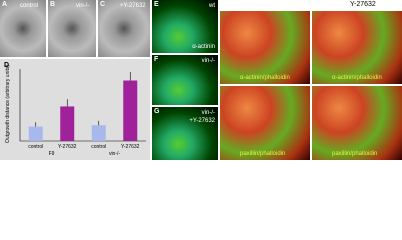  I want to click on panel-label: +Y-27632, so click(133, 6).